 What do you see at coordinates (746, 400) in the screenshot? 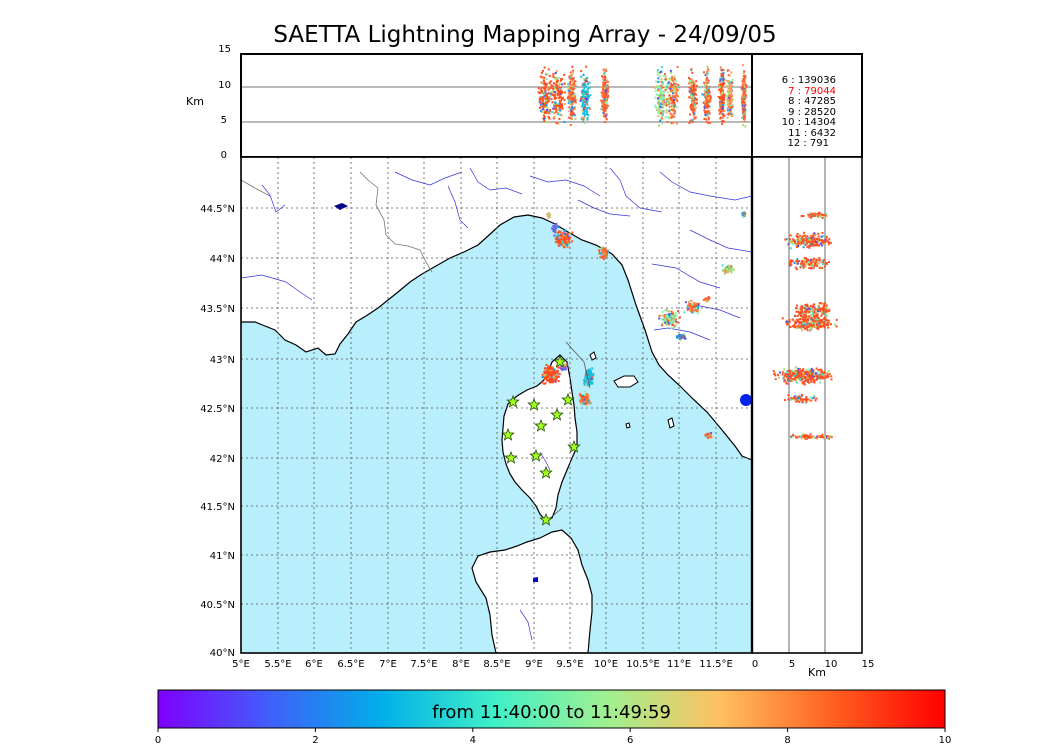
I see `edge-cluster` at bounding box center [746, 400].